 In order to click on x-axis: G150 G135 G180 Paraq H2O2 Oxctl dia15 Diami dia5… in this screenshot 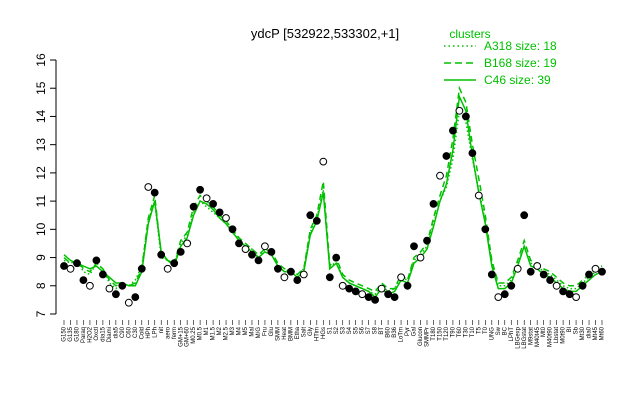, I will do `click(334, 334)`.